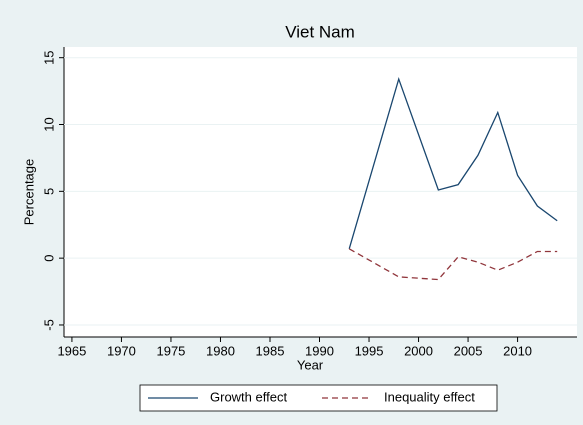 Image resolution: width=583 pixels, height=425 pixels. Describe the element at coordinates (429, 396) in the screenshot. I see `legend-label: Inequality effect` at that location.